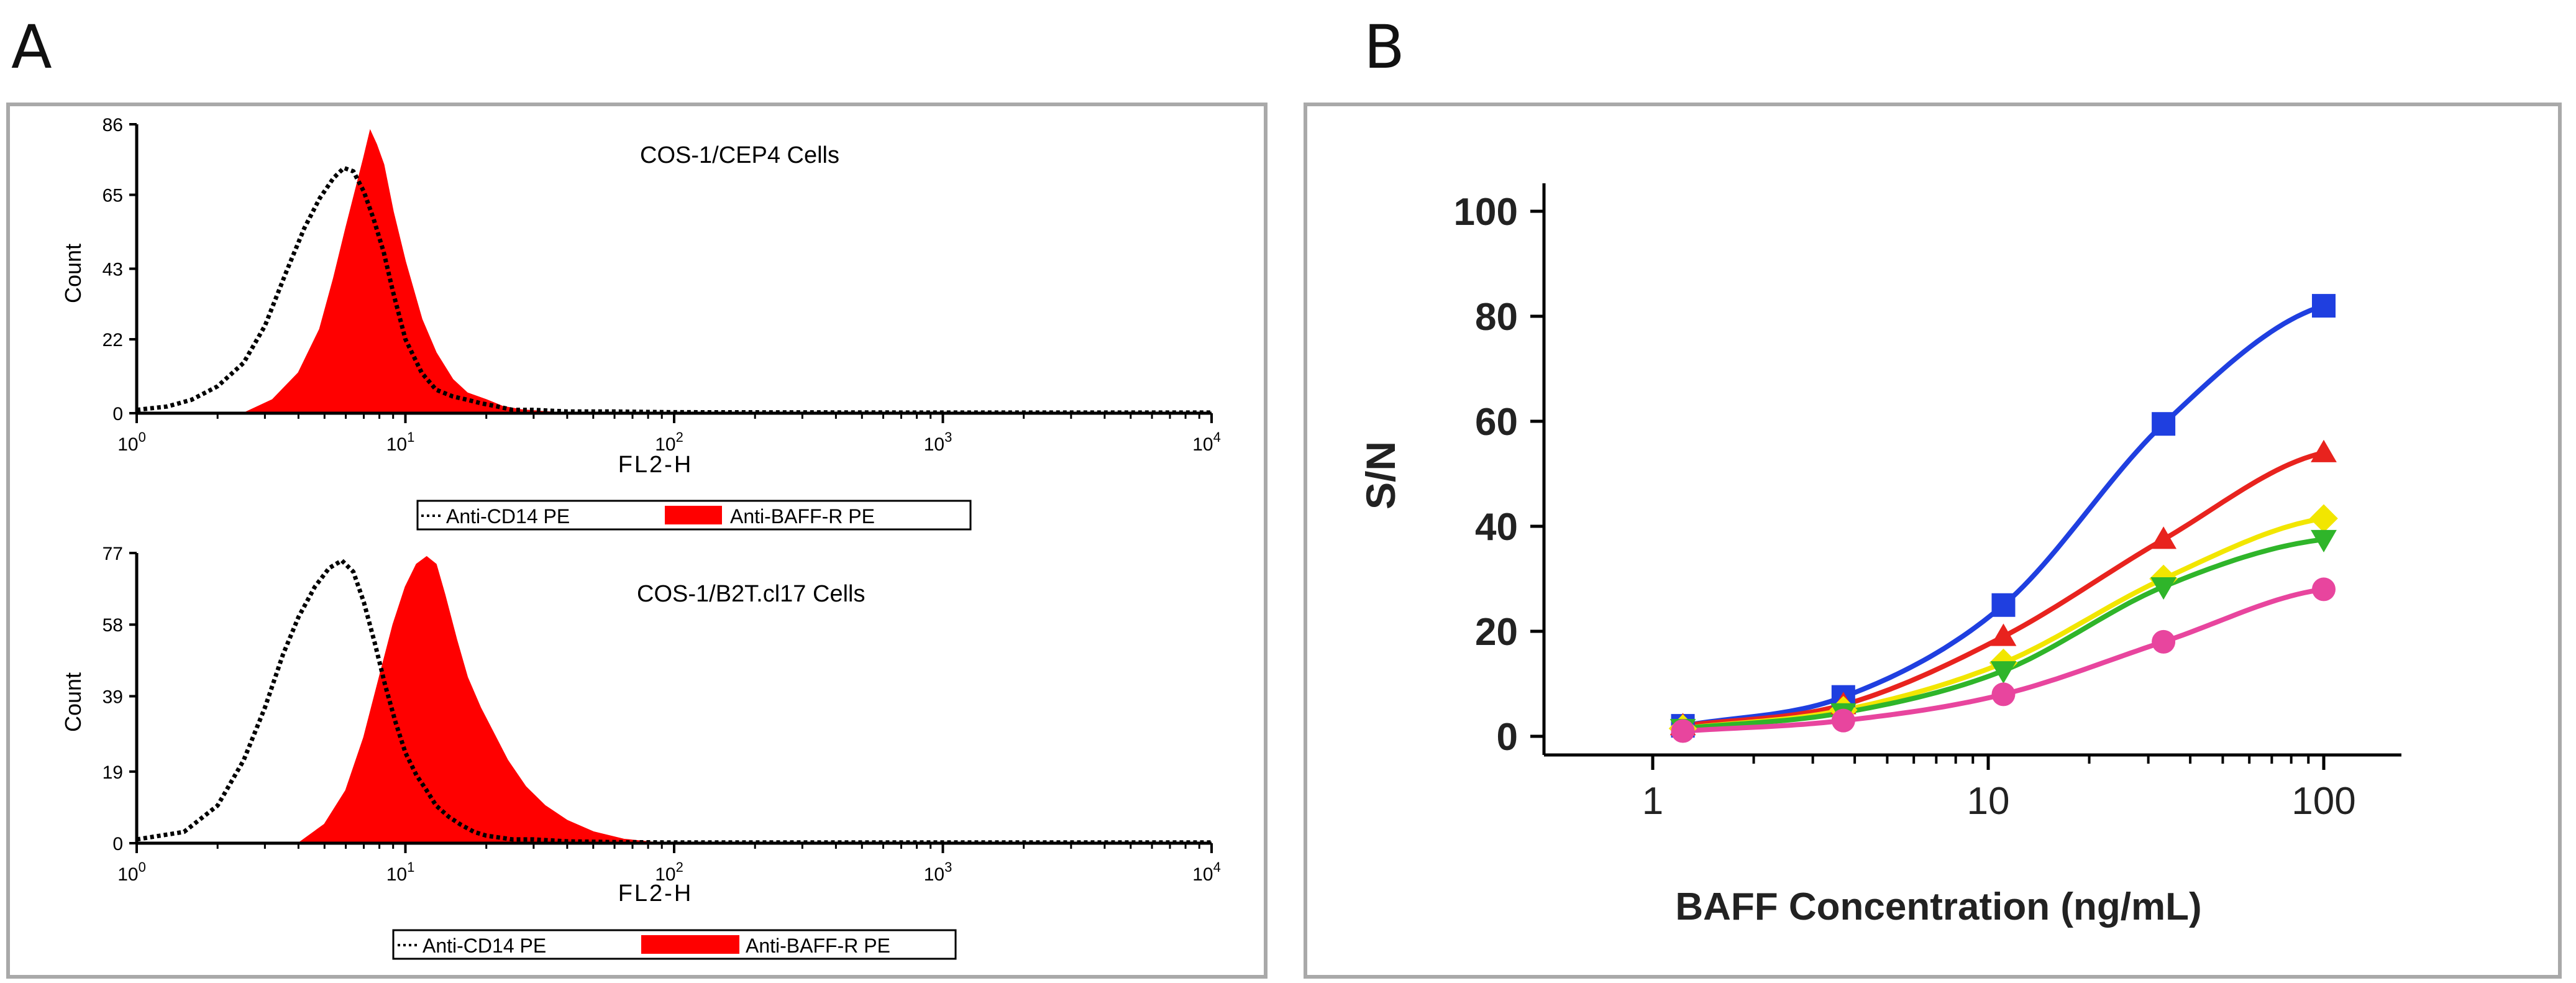 This screenshot has height=983, width=2576. What do you see at coordinates (131, 872) in the screenshot?
I see `histogram-bottom-xtick-label: 10⁰` at bounding box center [131, 872].